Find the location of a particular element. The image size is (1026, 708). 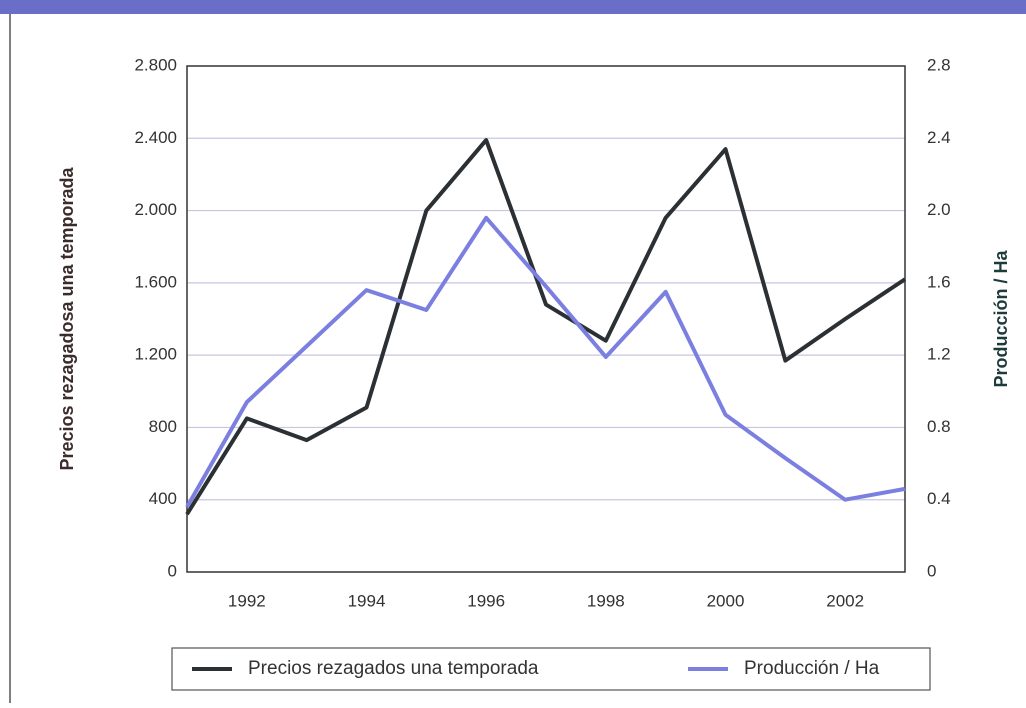

x-tick-label: 1994 is located at coordinates (367, 600).